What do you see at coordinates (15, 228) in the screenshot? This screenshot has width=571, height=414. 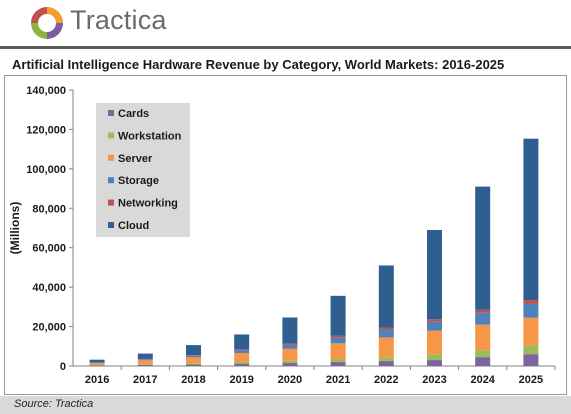 I see `y-axis-label: (Millions)` at bounding box center [15, 228].